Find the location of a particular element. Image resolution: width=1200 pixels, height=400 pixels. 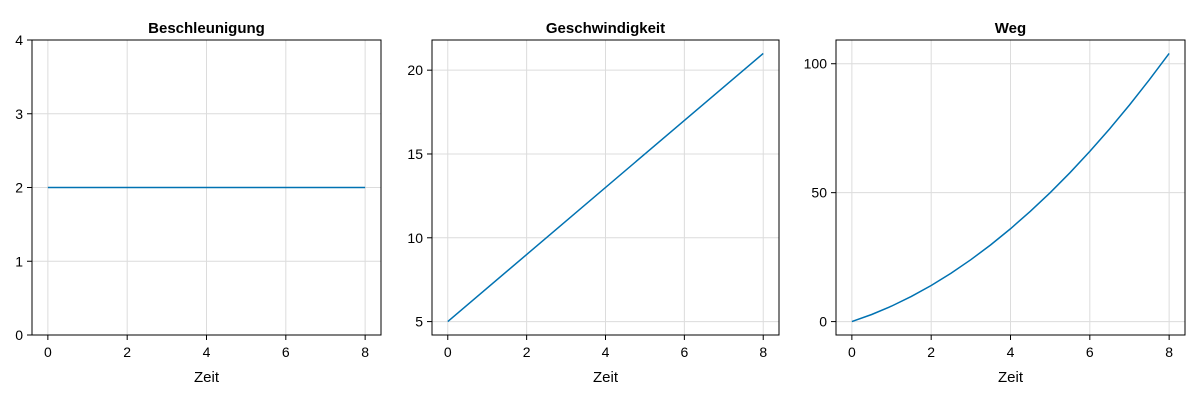

chart-title: Beschleunigung is located at coordinates (206, 28).